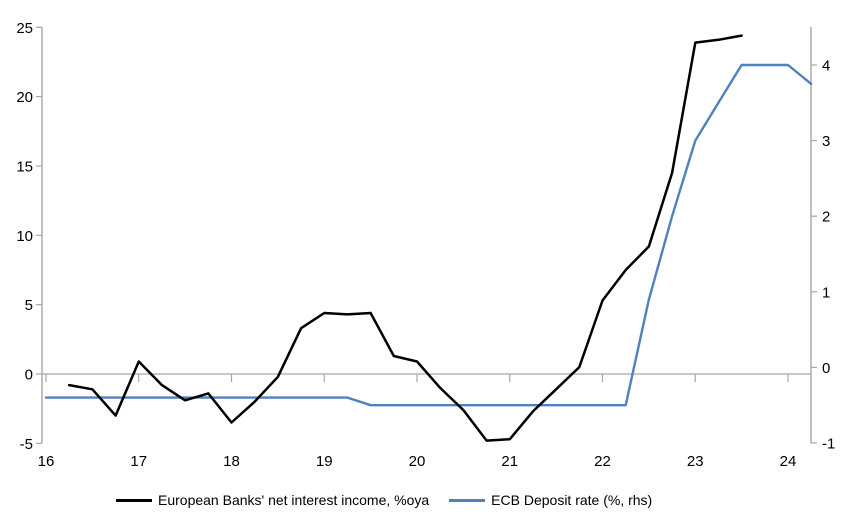 This screenshot has height=531, width=852. Describe the element at coordinates (602, 461) in the screenshot. I see `x-axis-tick-label: 22` at that location.